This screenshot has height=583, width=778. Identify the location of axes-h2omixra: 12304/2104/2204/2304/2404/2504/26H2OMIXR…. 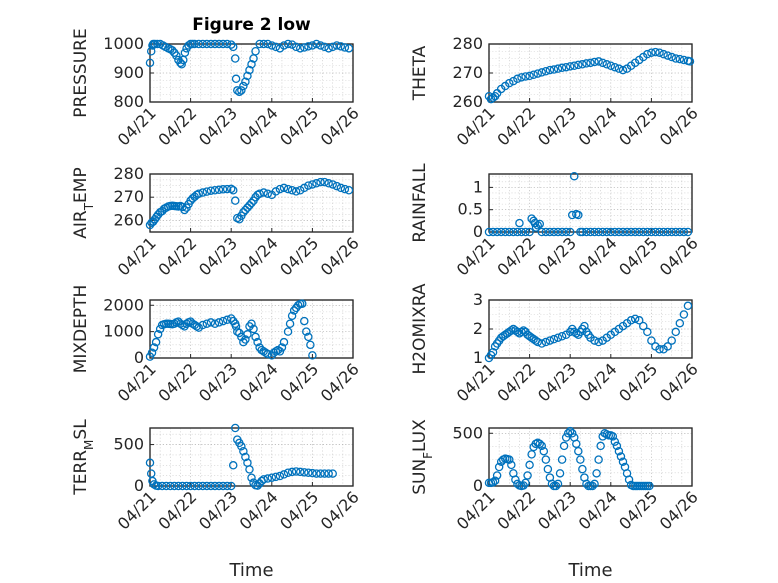
(556, 344).